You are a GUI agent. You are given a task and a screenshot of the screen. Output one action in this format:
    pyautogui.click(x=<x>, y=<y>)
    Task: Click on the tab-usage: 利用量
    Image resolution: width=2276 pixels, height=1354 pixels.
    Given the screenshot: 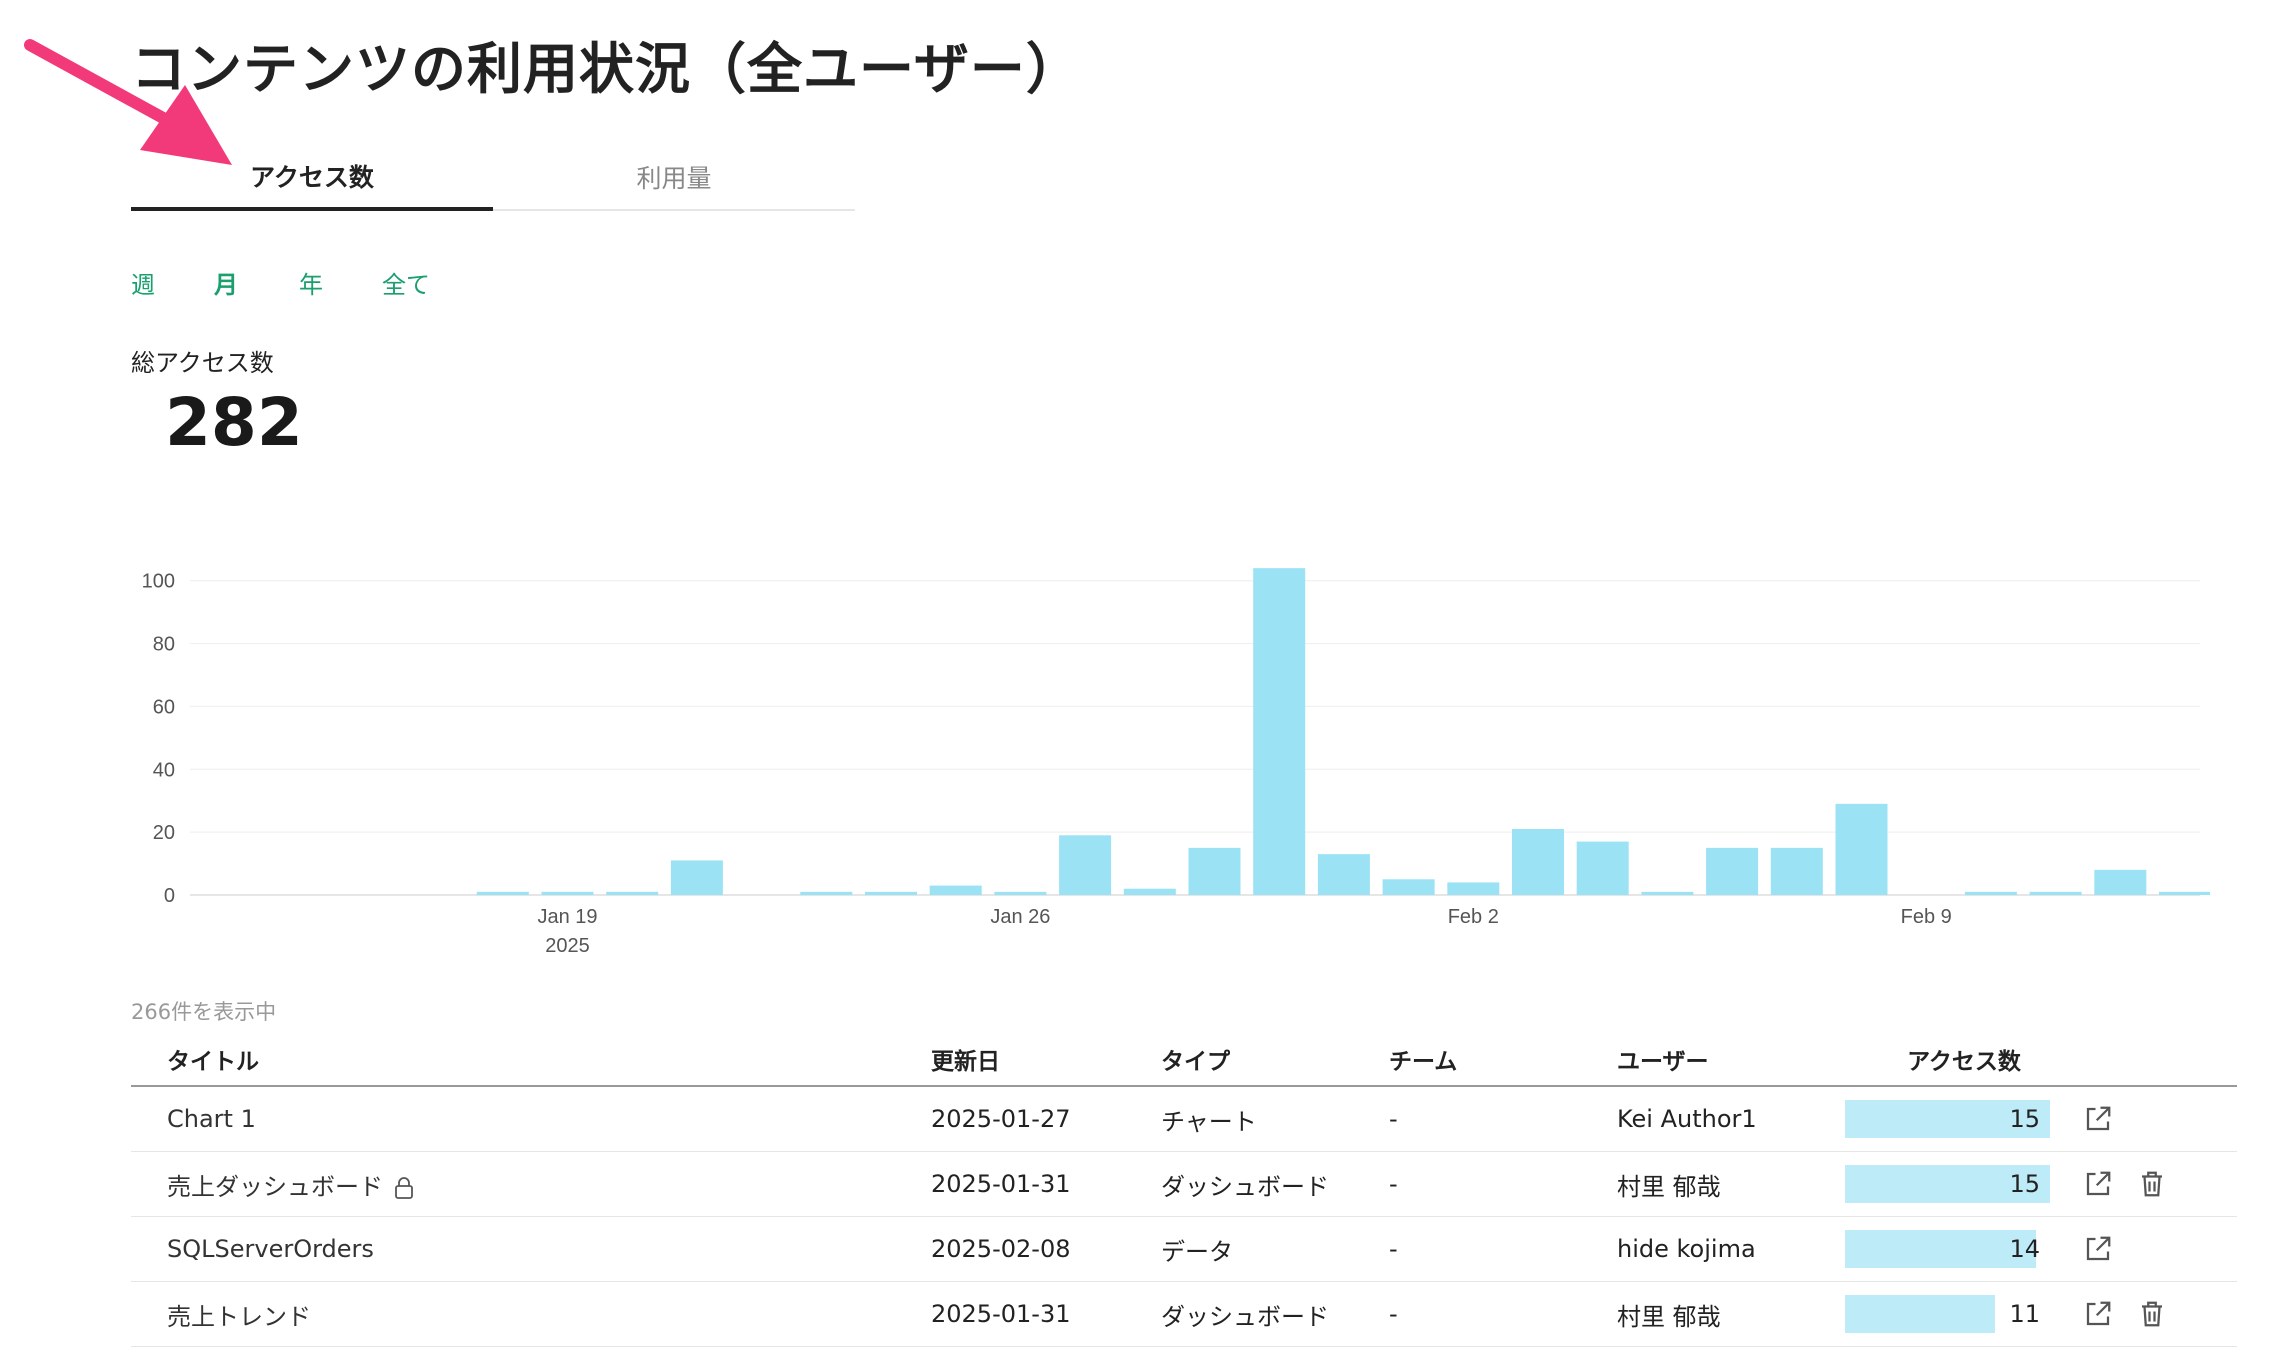 What is the action you would take?
    pyautogui.click(x=674, y=178)
    